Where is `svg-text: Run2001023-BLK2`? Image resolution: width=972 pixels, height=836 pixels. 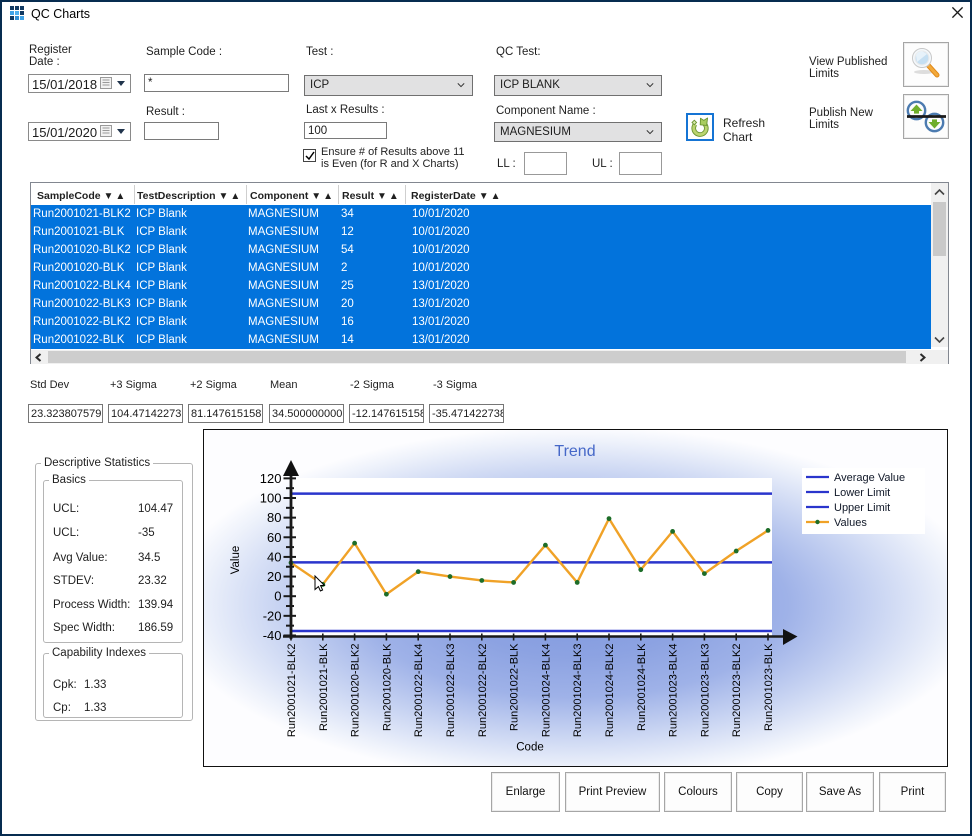
svg-text: Run2001023-BLK2 is located at coordinates (737, 691).